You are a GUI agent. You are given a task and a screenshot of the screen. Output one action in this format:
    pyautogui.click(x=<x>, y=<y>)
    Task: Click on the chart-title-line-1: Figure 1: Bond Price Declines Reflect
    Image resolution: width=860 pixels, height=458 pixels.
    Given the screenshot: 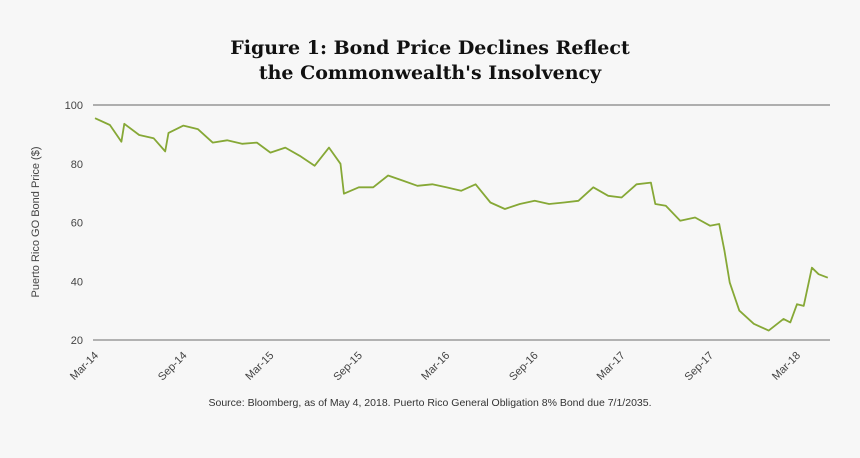 What is the action you would take?
    pyautogui.click(x=430, y=48)
    